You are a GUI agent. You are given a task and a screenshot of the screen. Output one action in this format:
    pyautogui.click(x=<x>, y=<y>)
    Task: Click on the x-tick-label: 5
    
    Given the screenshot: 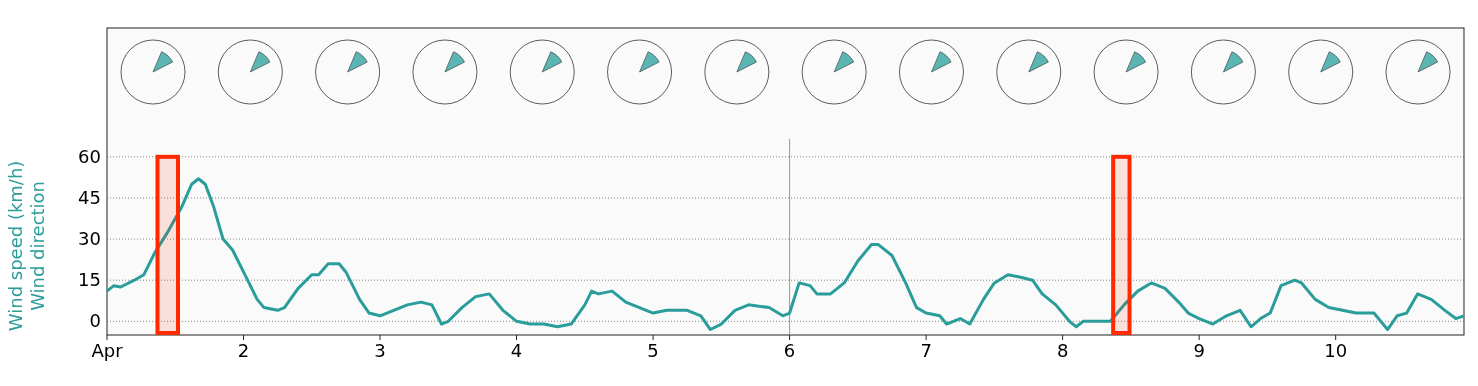 What is the action you would take?
    pyautogui.click(x=653, y=350)
    